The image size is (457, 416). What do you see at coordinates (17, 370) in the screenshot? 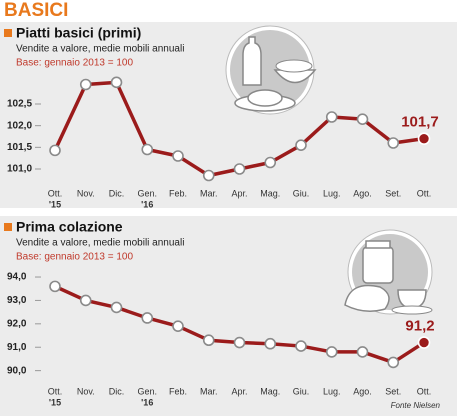
I see `y-tick-label: 90,0` at bounding box center [17, 370].